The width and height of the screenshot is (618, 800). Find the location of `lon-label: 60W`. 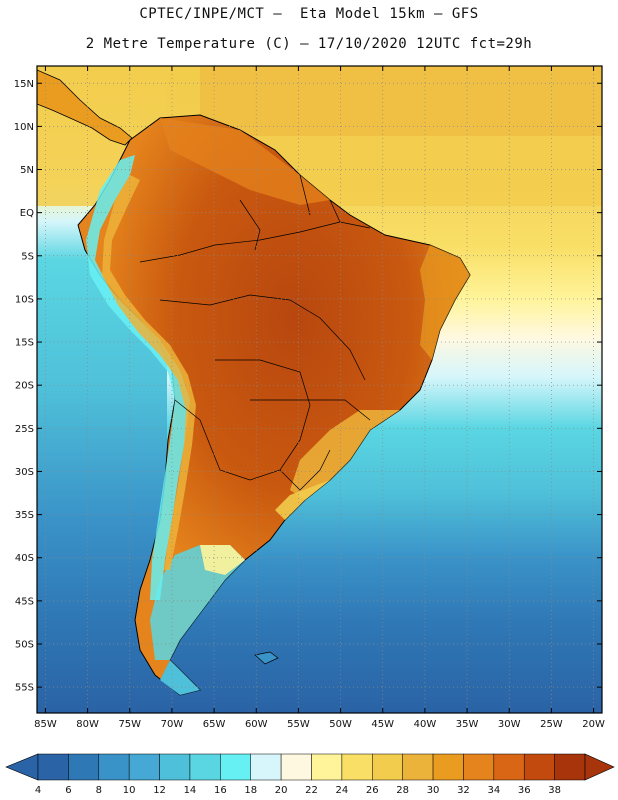

lon-label: 60W is located at coordinates (256, 724).